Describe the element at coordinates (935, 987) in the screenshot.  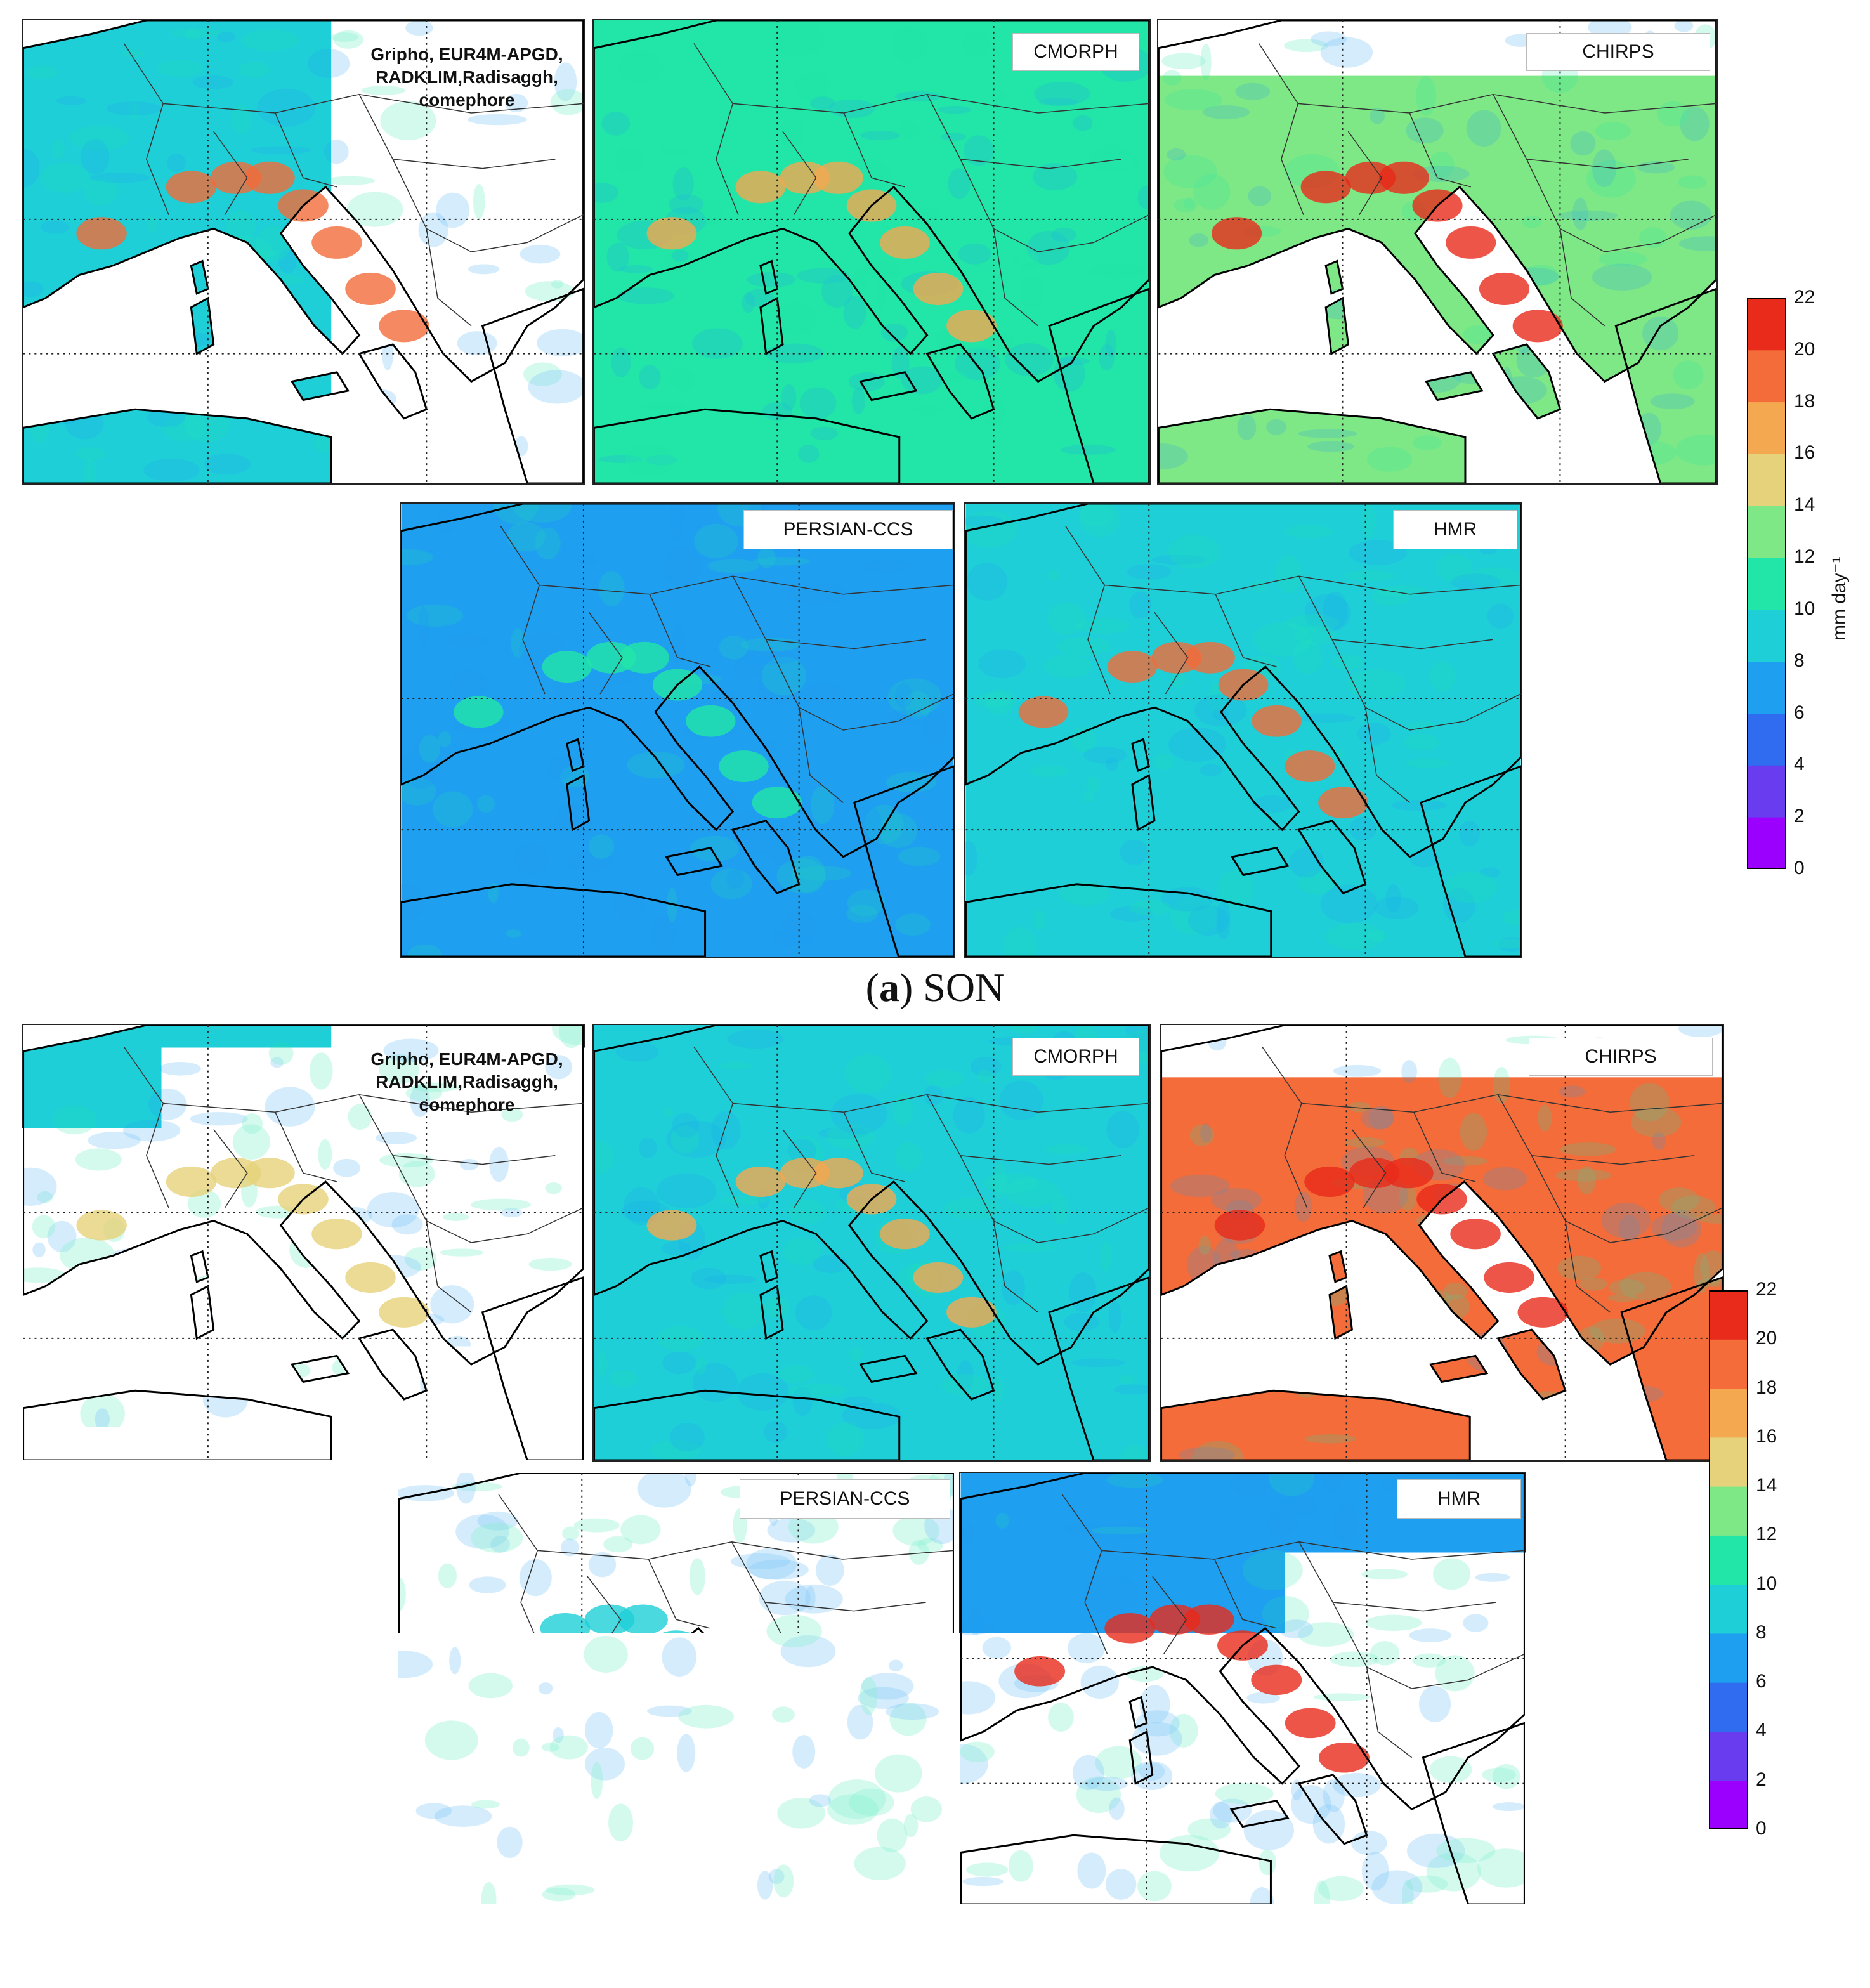
I see `caption-son: (a) SON` at that location.